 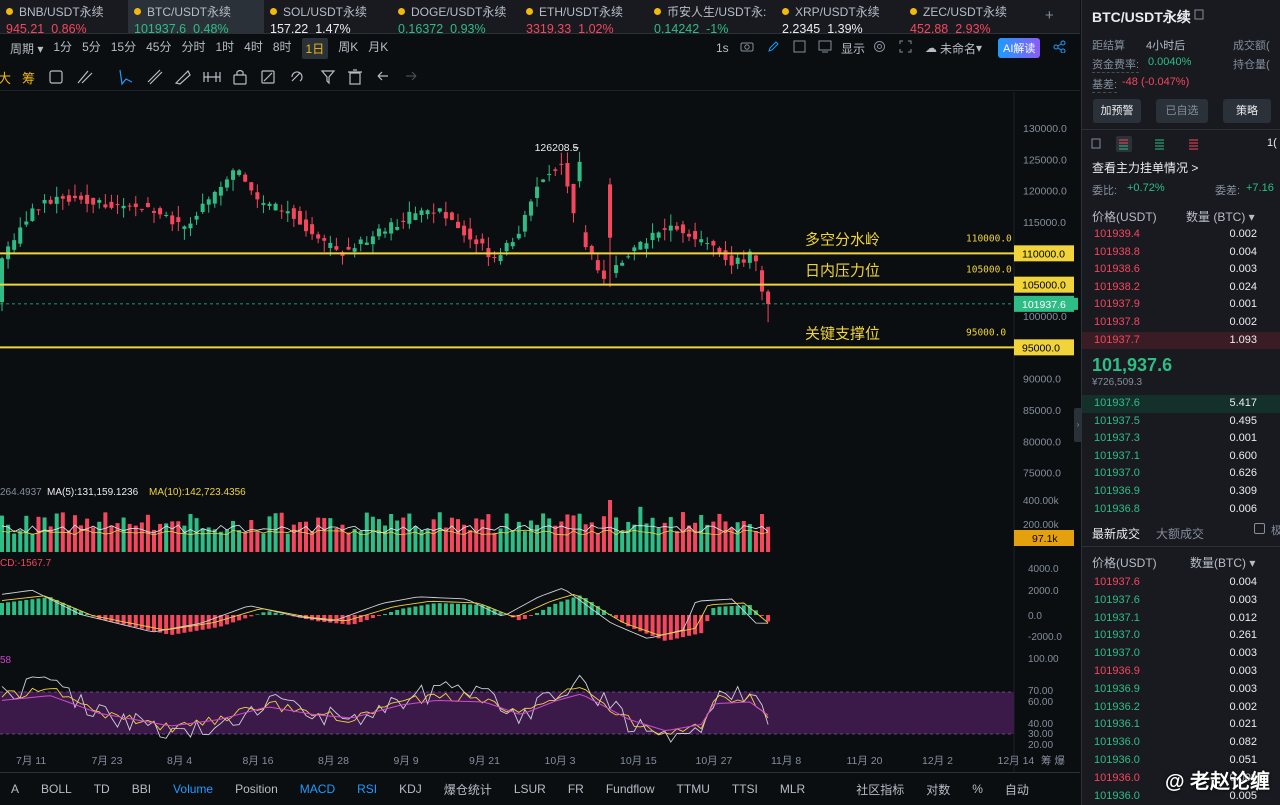 I want to click on fullscreen-icon, so click(x=905, y=48).